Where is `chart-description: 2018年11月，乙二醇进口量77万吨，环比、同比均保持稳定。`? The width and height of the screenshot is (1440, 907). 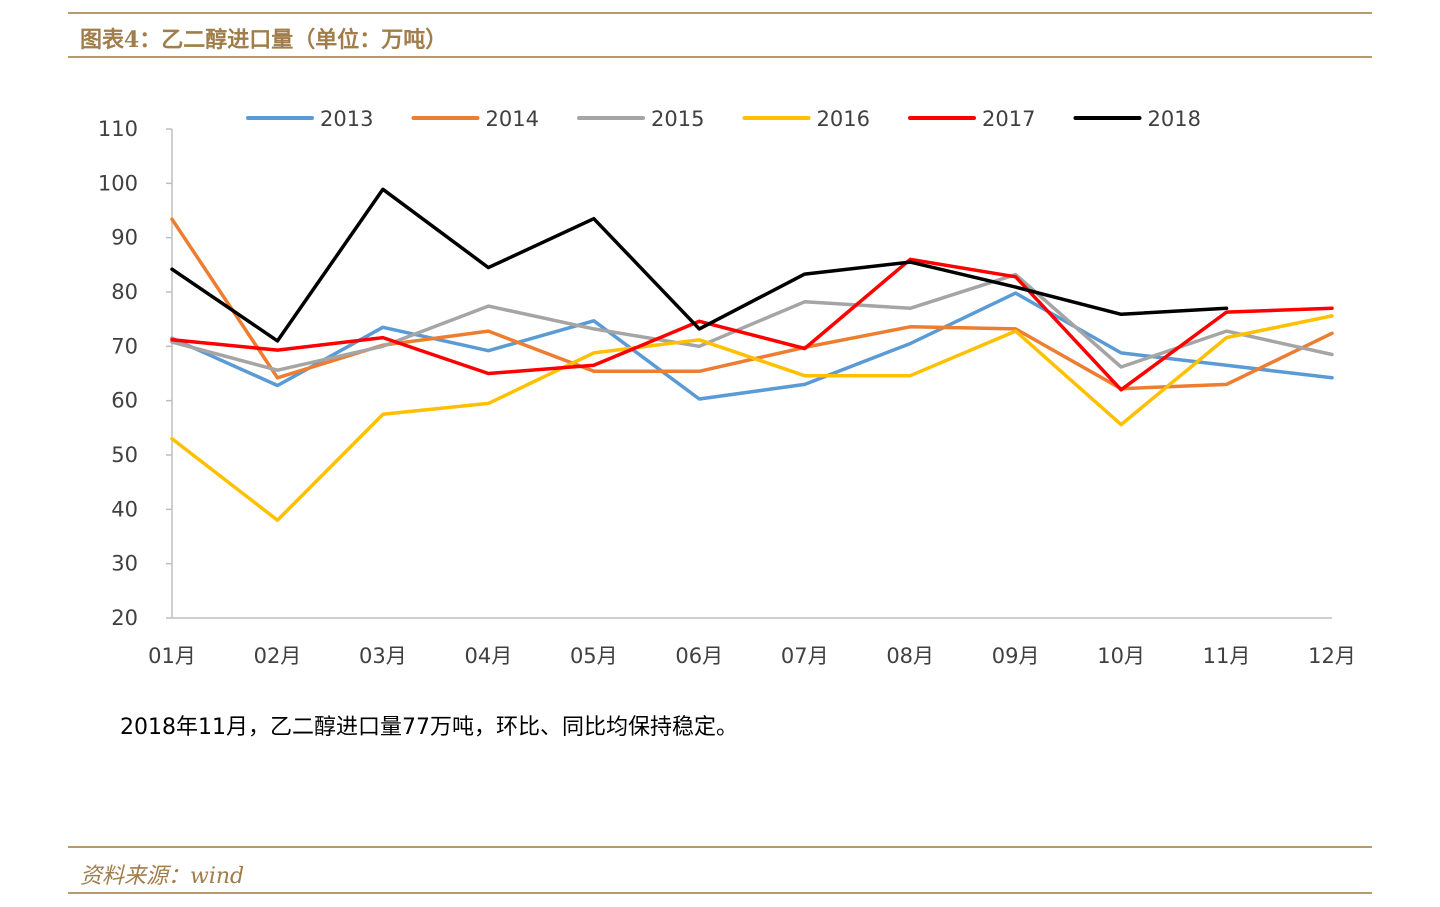 chart-description: 2018年11月，乙二醇进口量77万吨，环比、同比均保持稳定。 is located at coordinates (429, 727).